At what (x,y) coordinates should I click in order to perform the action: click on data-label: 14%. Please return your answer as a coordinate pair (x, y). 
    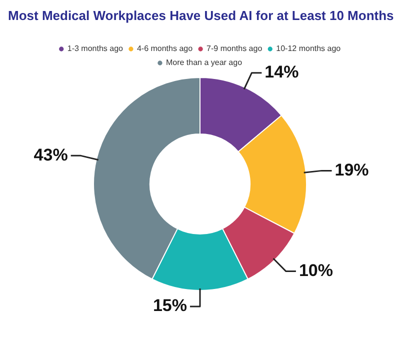
    Looking at the image, I should click on (281, 72).